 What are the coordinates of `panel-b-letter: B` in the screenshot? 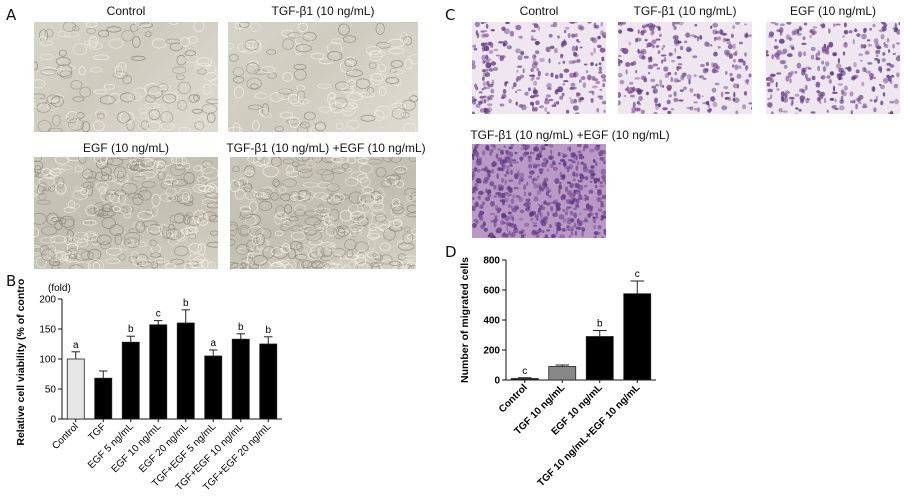 It's located at (11, 281).